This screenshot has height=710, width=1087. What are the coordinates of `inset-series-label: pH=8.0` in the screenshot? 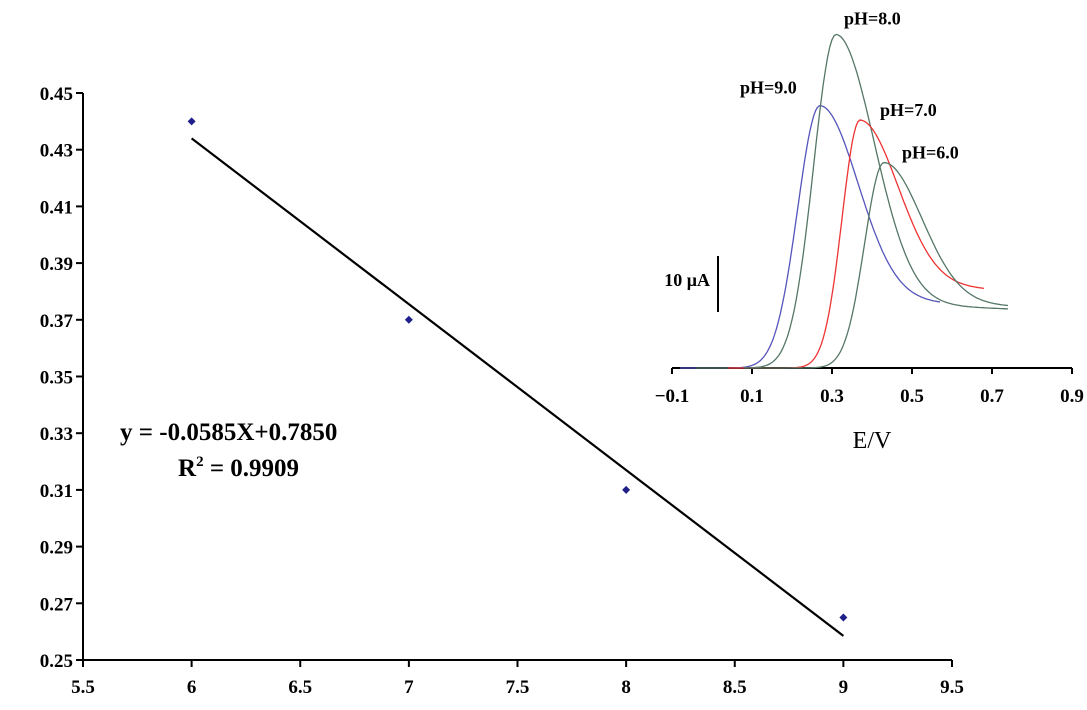 It's located at (872, 18).